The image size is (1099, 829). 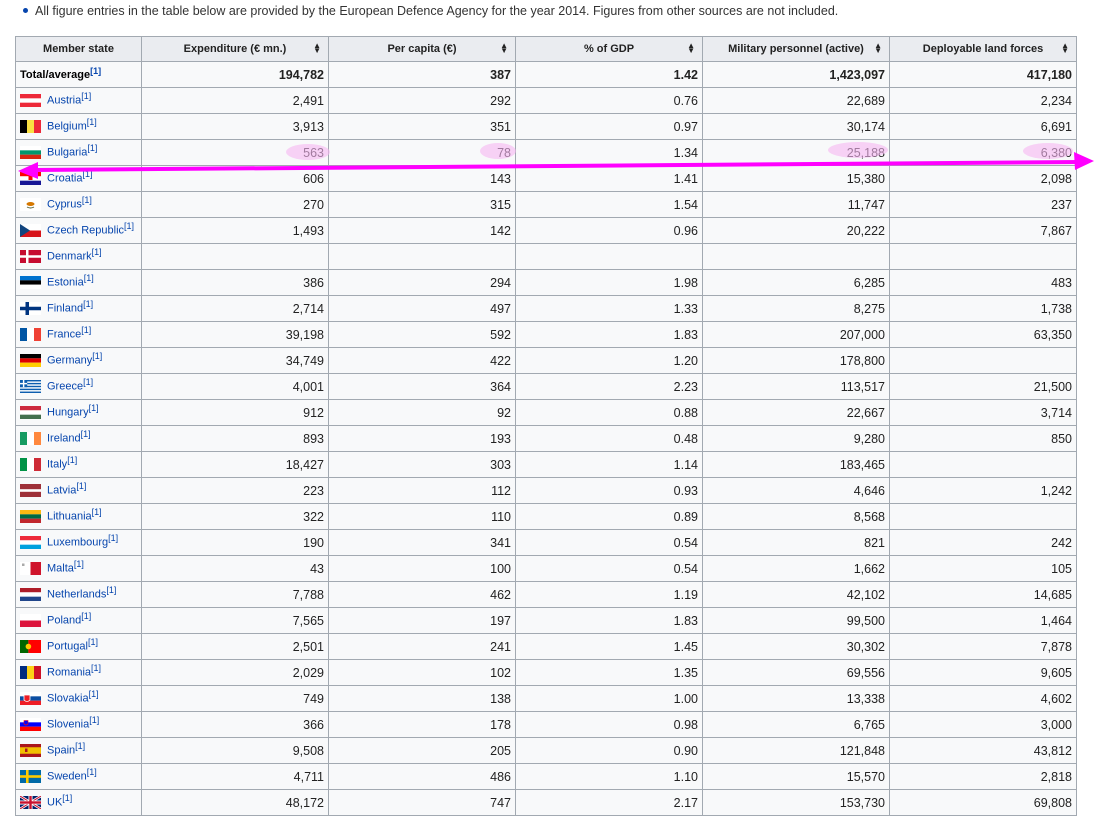 I want to click on header-land-forces: Deployable land forces ▲ ▼, so click(x=983, y=49).